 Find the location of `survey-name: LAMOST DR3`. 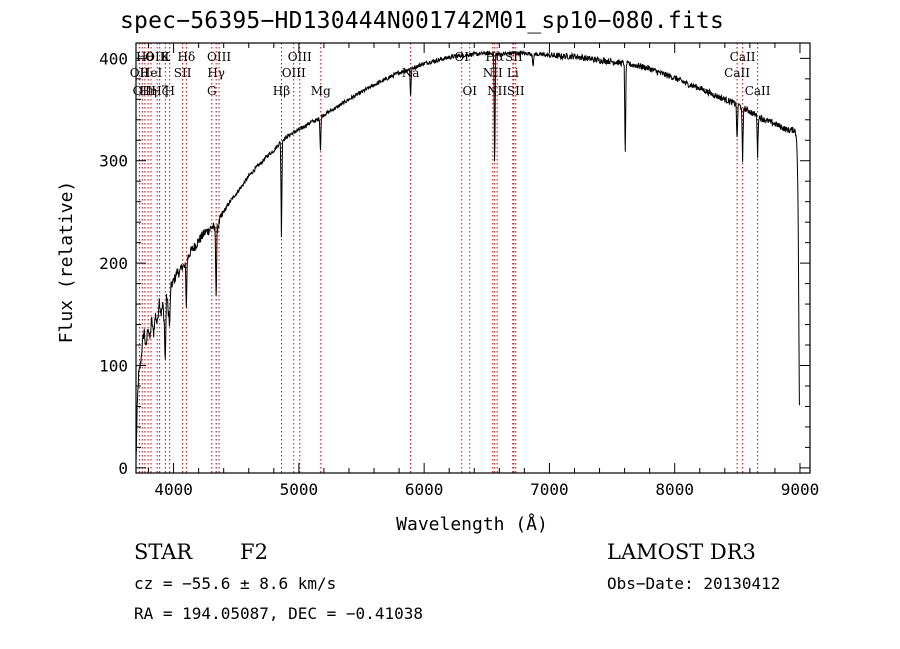

survey-name: LAMOST DR3 is located at coordinates (681, 552).